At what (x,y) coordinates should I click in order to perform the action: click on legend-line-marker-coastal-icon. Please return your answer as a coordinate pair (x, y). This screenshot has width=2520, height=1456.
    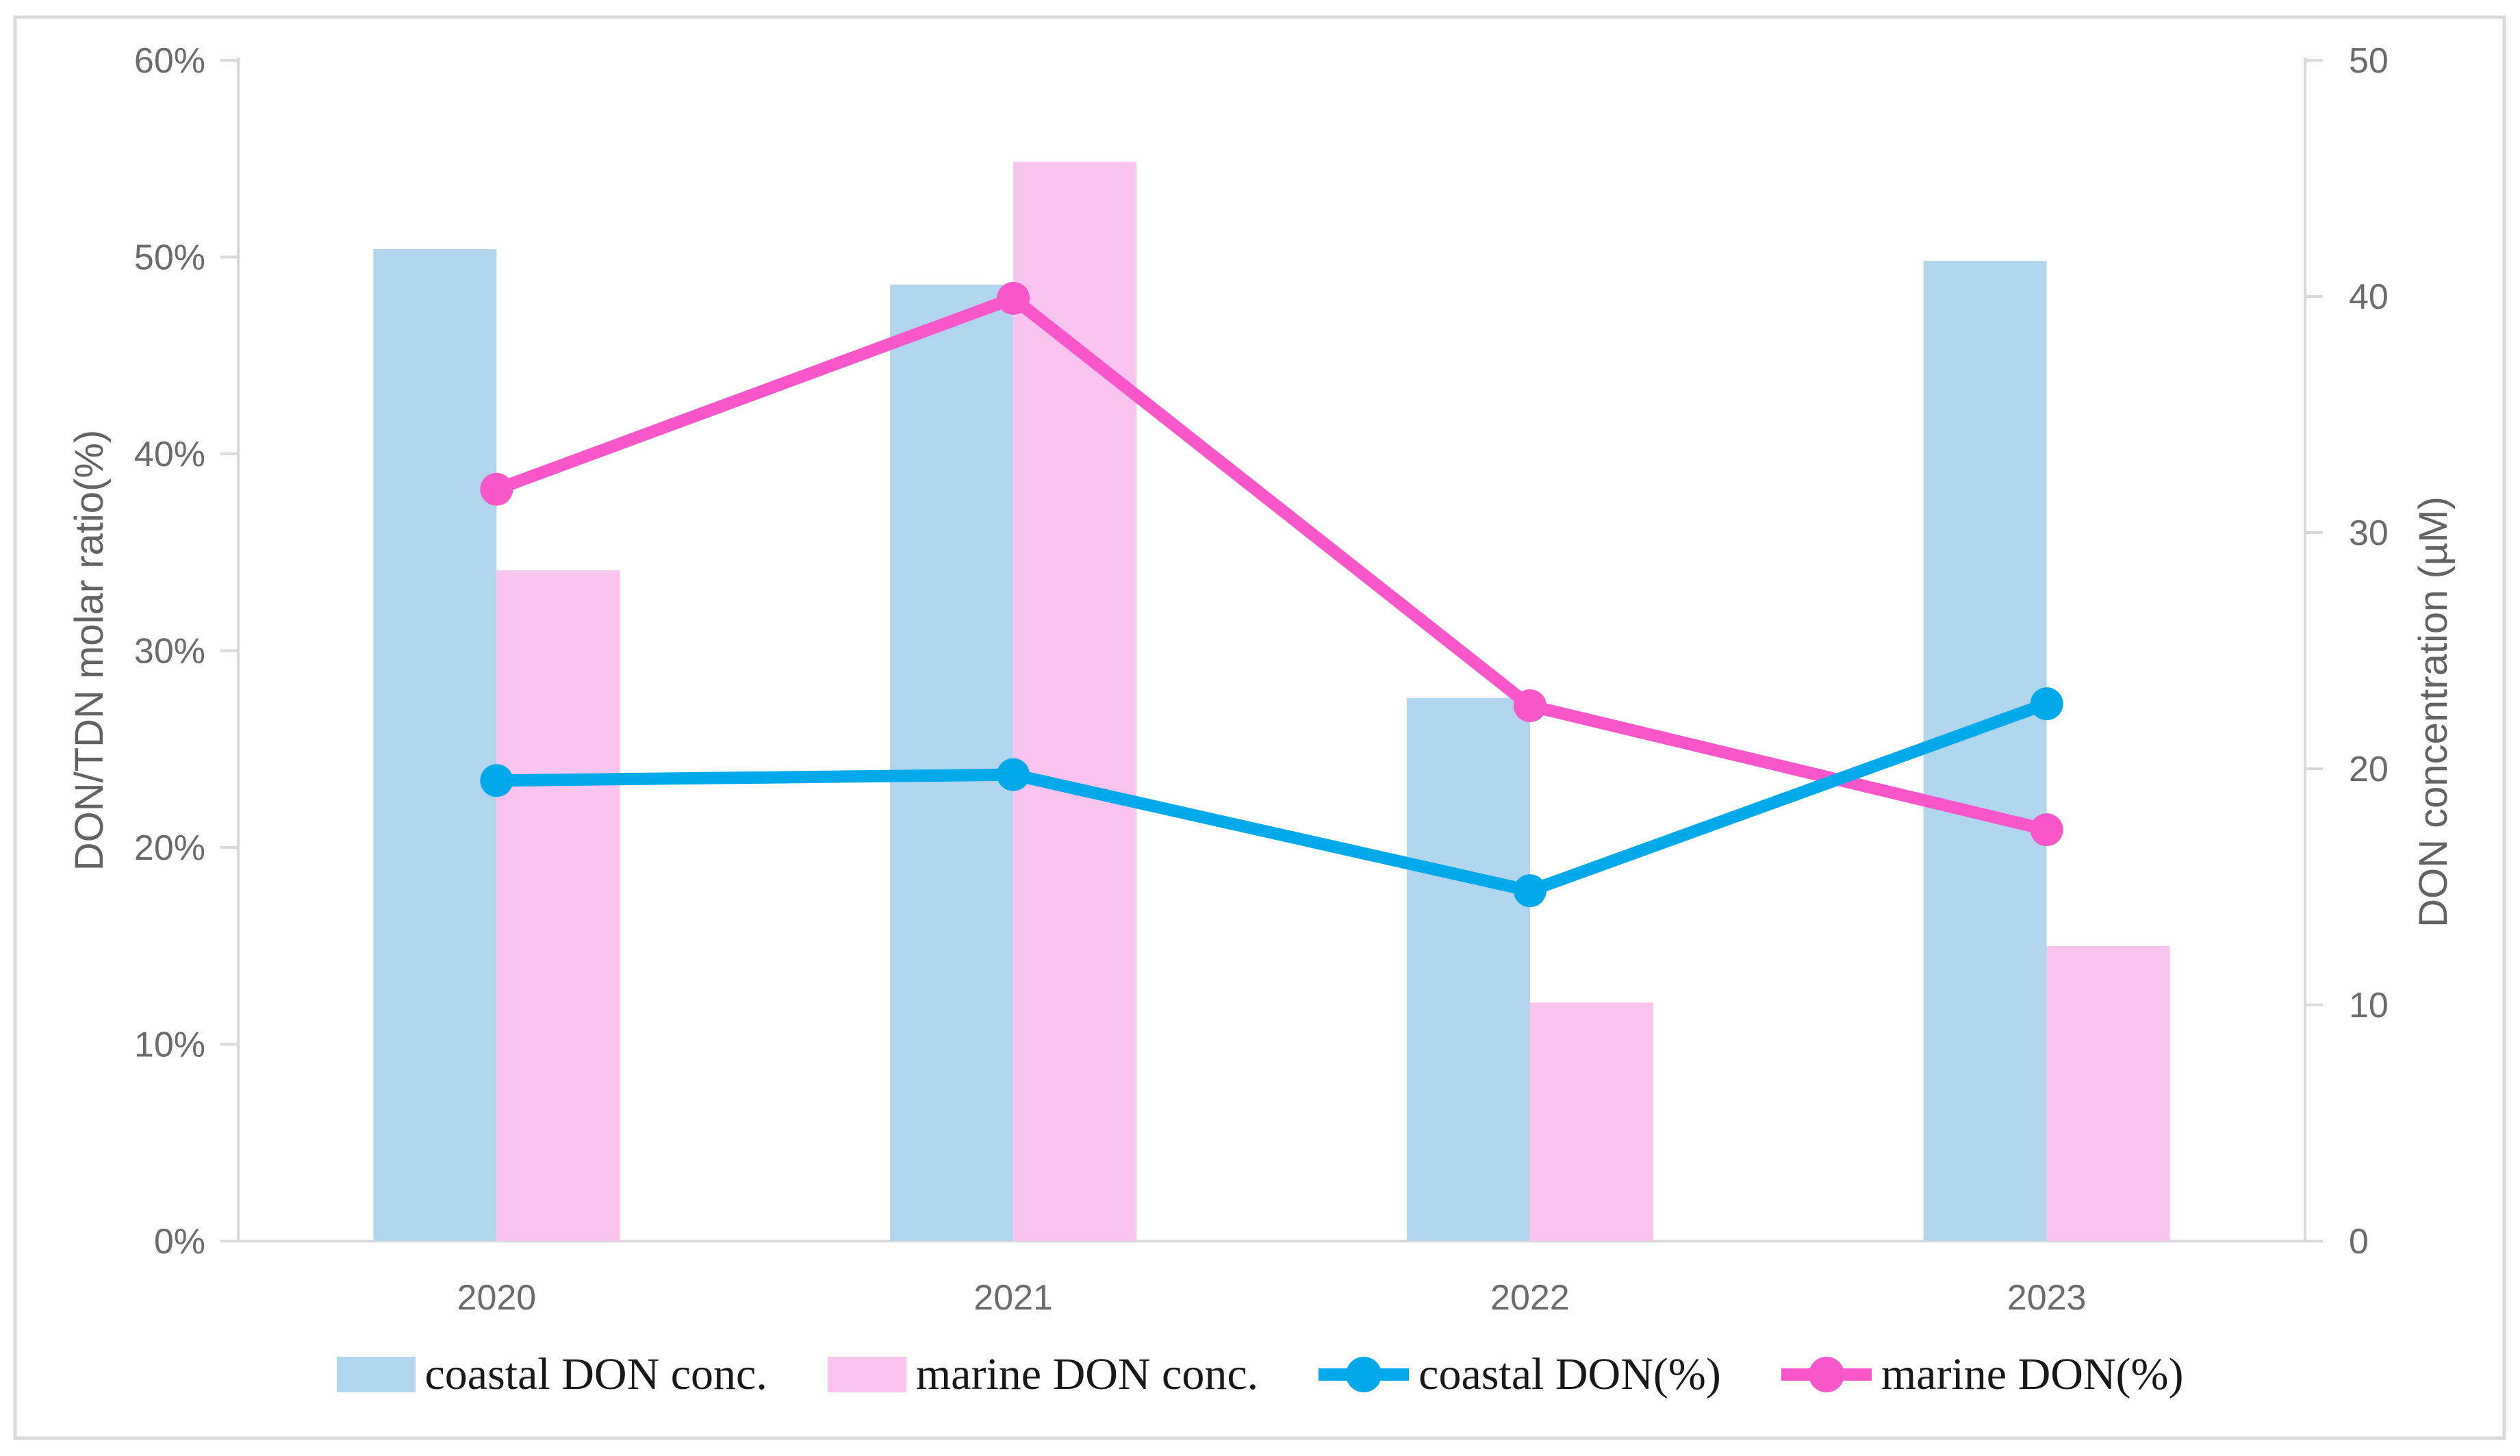
    Looking at the image, I should click on (1364, 1374).